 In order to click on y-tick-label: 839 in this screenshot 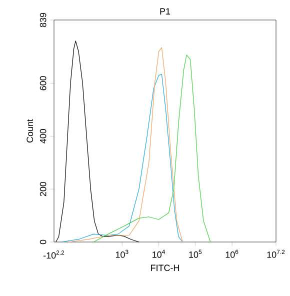, I will do `click(43, 20)`.